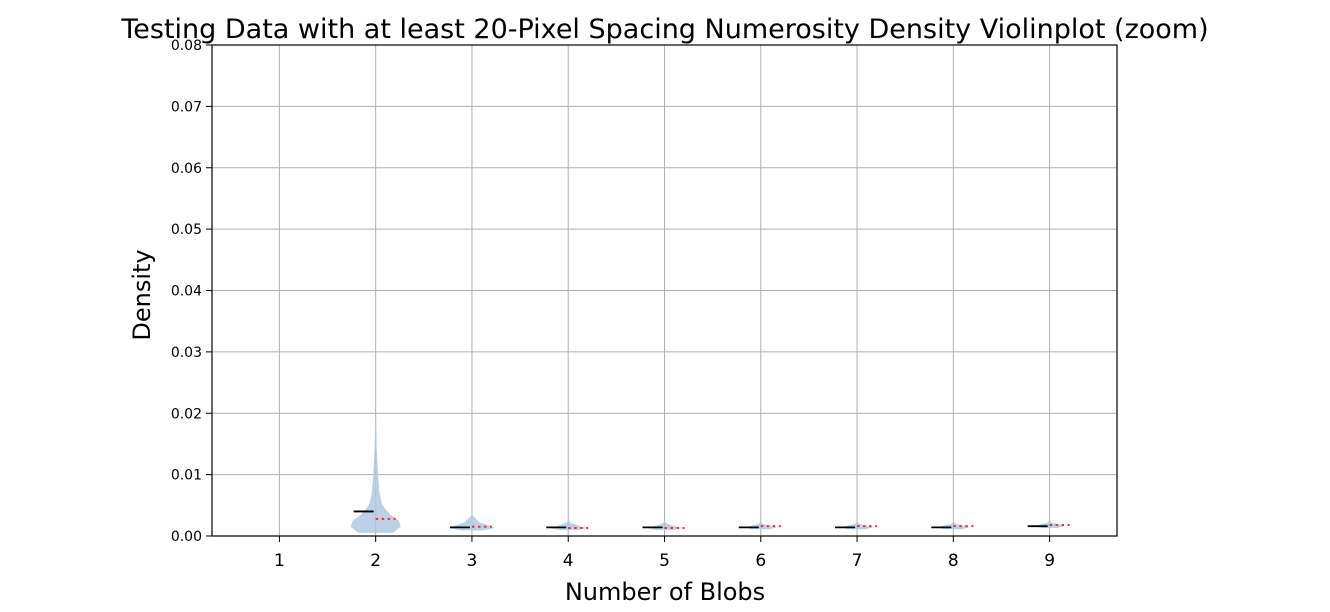 This screenshot has height=612, width=1330. Describe the element at coordinates (375, 561) in the screenshot. I see `x-tick-label: 2` at that location.